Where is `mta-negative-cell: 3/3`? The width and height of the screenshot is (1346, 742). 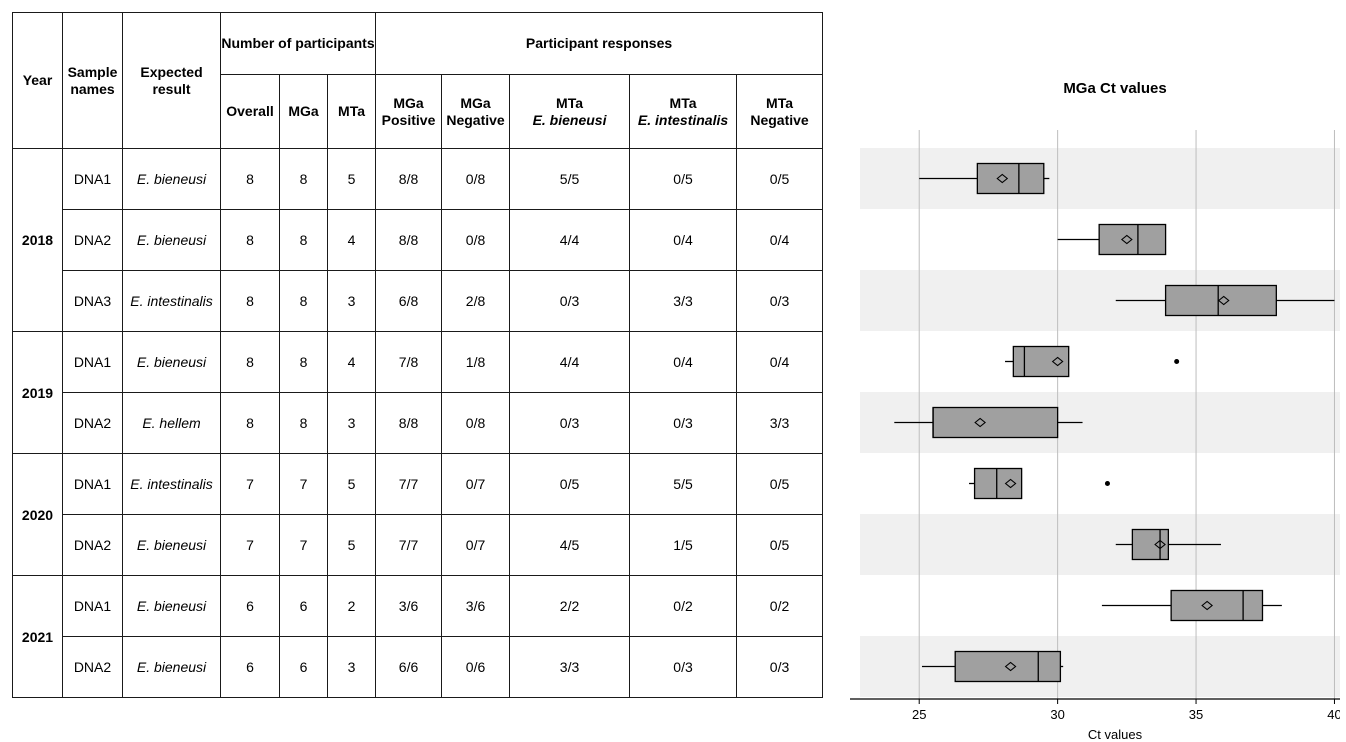 mta-negative-cell: 3/3 is located at coordinates (780, 423).